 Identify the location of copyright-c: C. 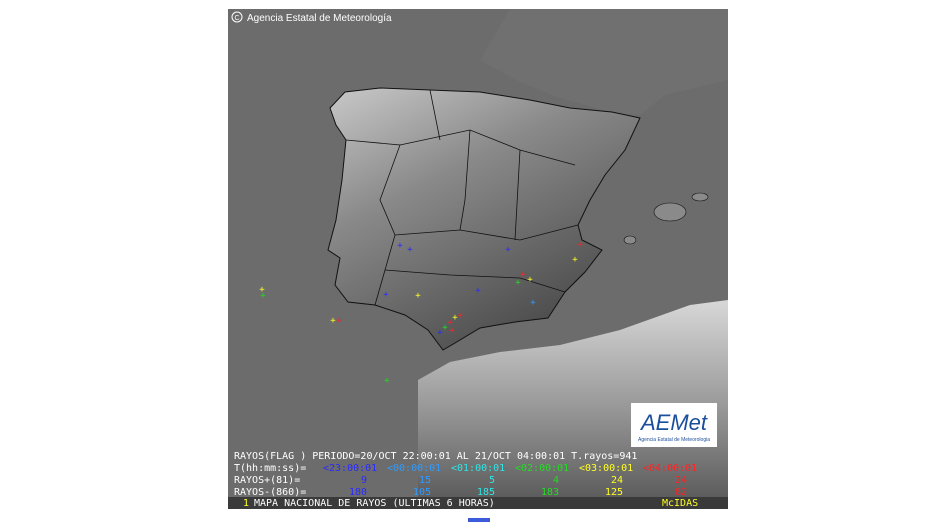
(236, 18).